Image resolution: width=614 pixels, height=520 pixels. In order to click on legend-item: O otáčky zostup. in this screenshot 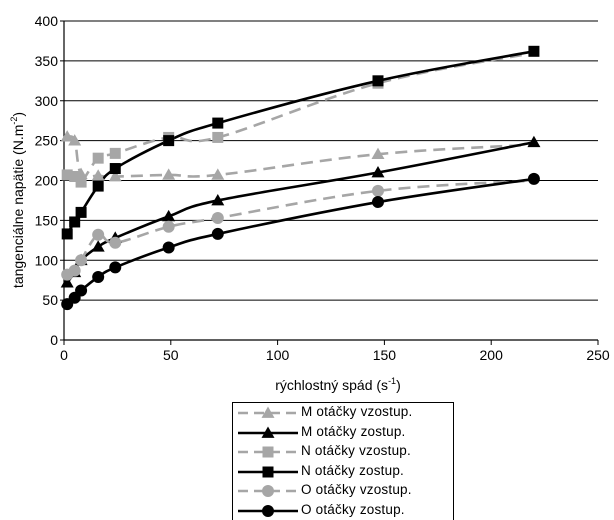, I will do `click(343, 510)`.